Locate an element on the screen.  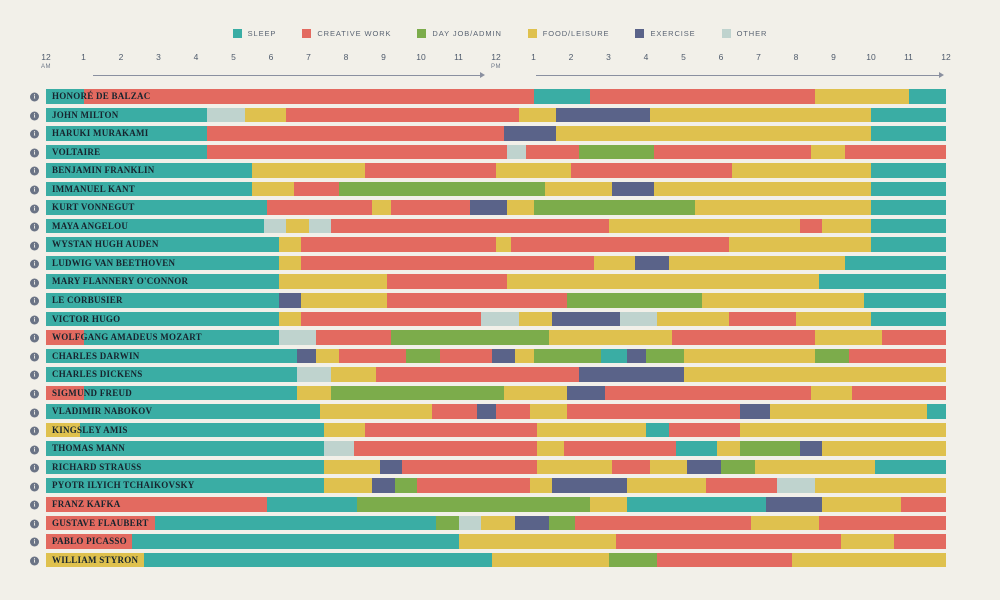
schedule-row: i HARUKI MURAKAMI is located at coordinates (500, 134).